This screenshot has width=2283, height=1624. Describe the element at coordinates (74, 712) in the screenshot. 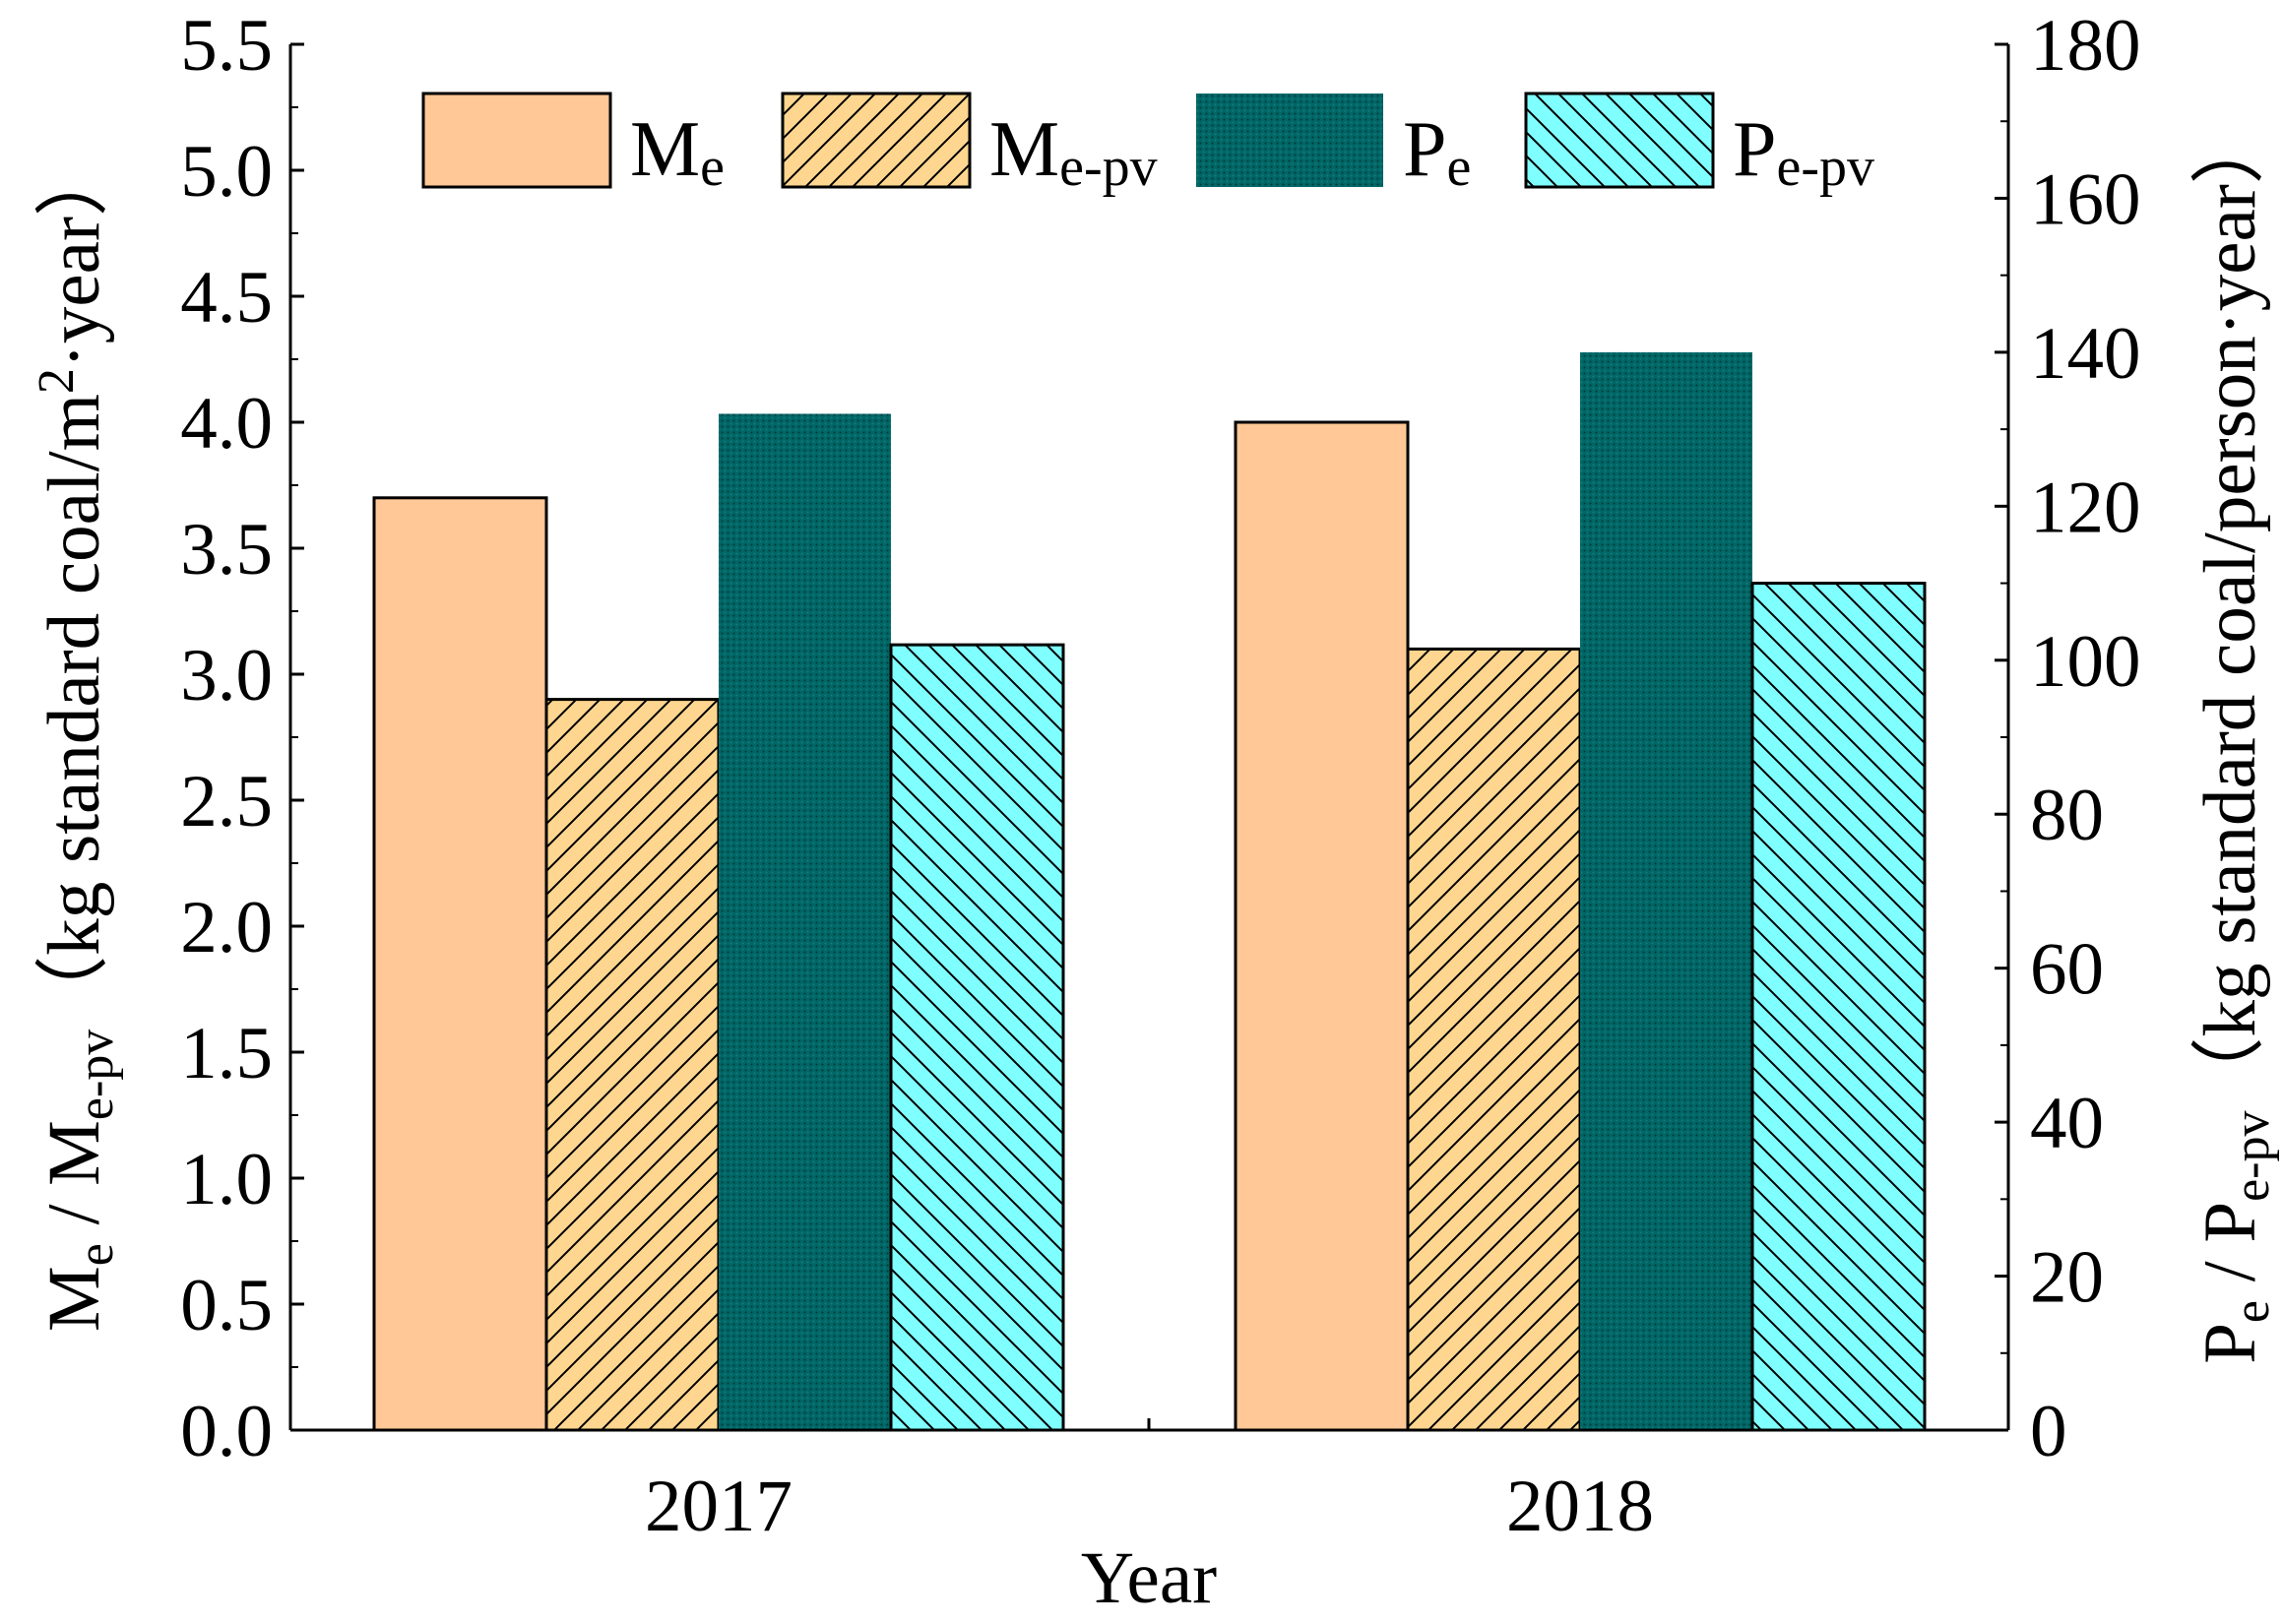

I see `left-axis-title-unit-pre: （kg standard coal/m` at that location.